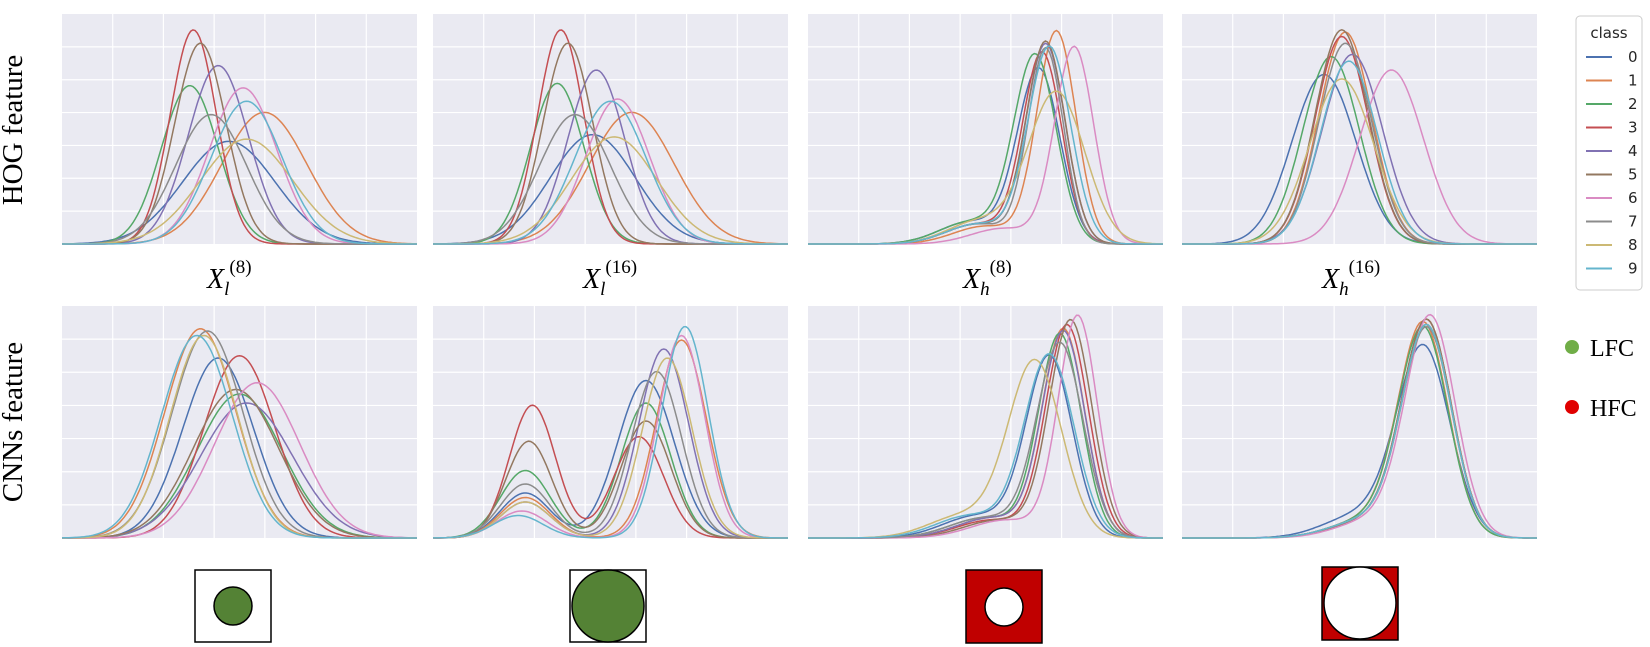 Image resolution: width=1650 pixels, height=647 pixels. Describe the element at coordinates (1633, 128) in the screenshot. I see `legend-label-class-3: 3` at that location.